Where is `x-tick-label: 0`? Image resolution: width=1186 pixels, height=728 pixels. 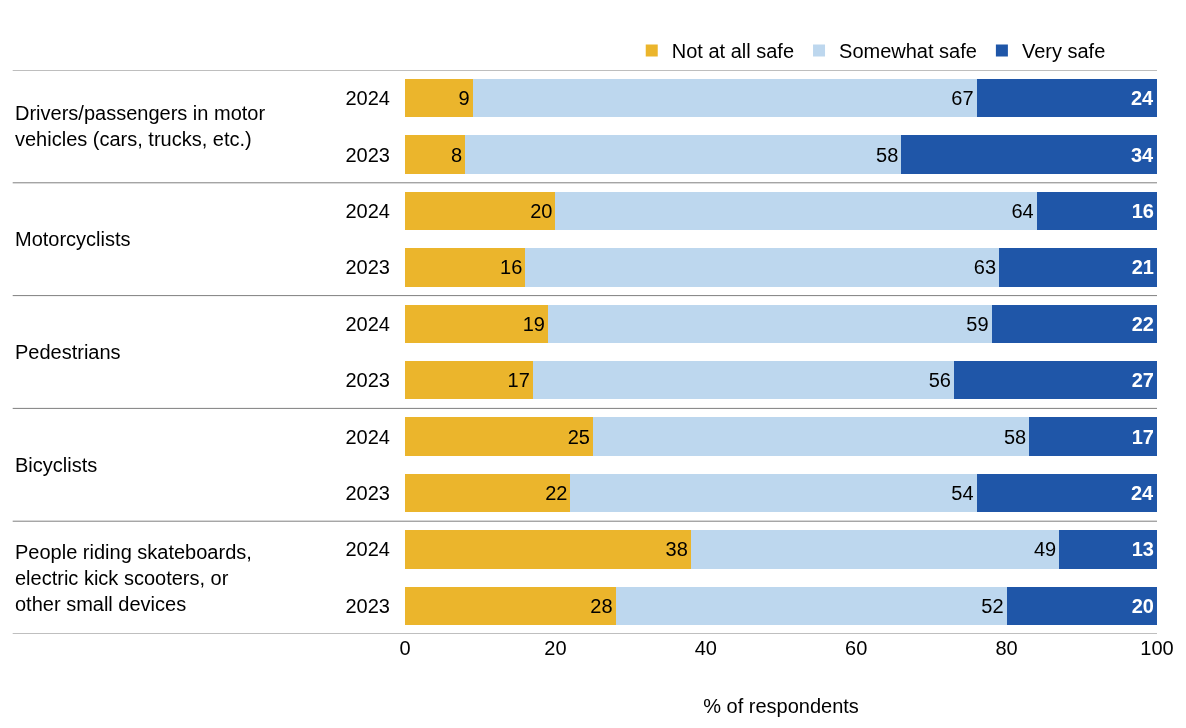
x-tick-label: 0 is located at coordinates (405, 648).